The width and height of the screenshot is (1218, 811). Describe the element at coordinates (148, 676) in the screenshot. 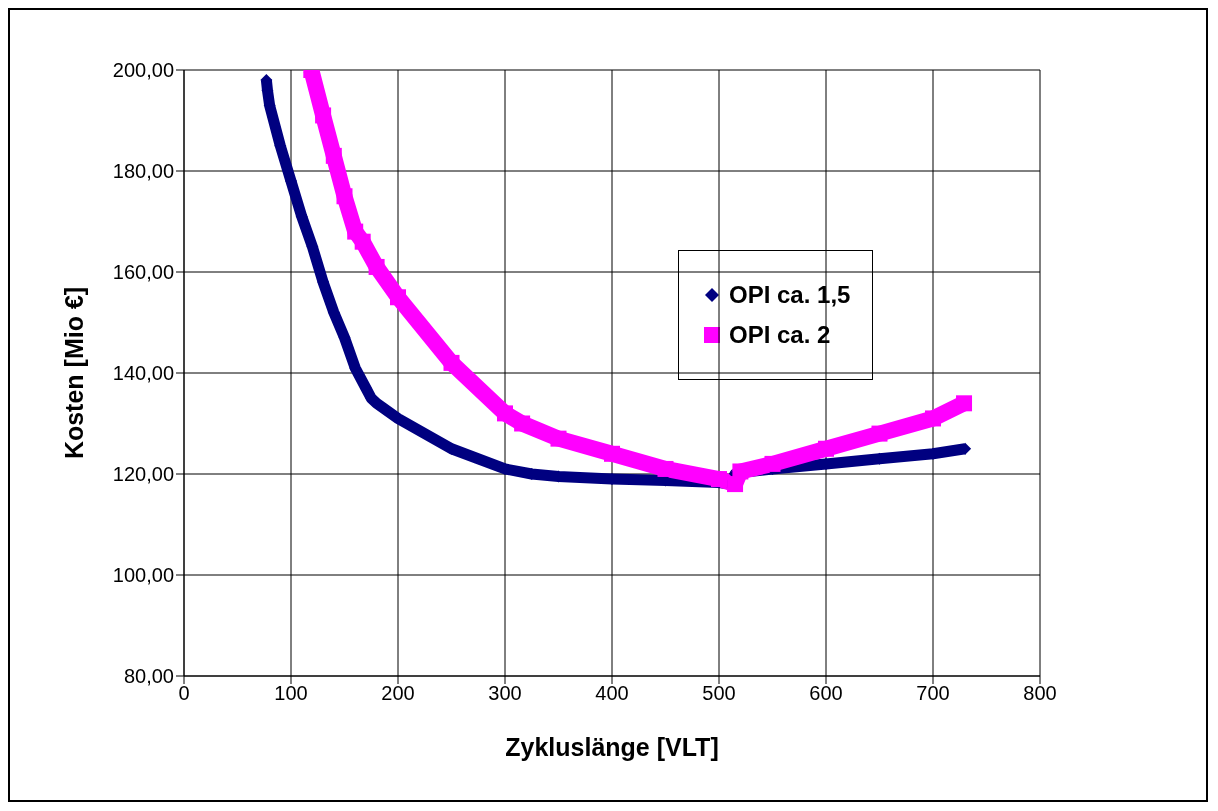

I see `y-tick-label: 80,00` at that location.